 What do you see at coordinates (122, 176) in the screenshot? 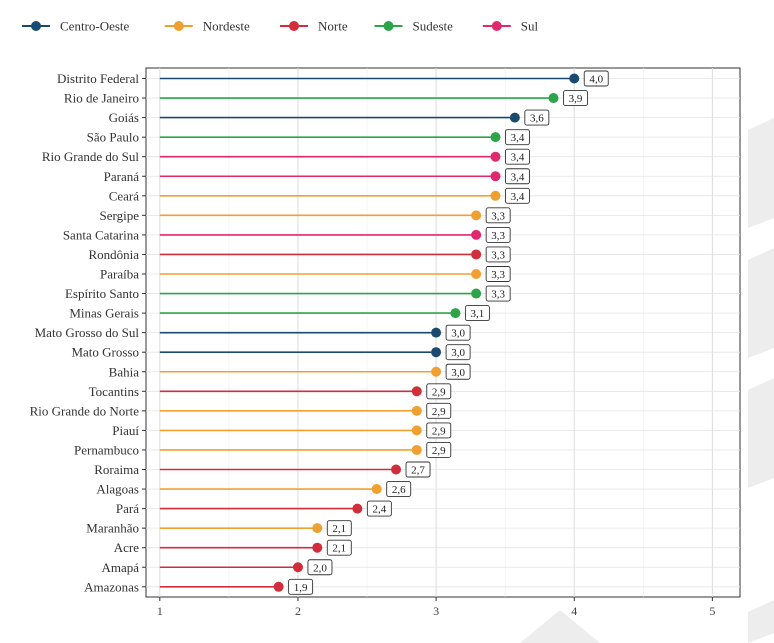
I see `y-tick-label: Paraná` at bounding box center [122, 176].